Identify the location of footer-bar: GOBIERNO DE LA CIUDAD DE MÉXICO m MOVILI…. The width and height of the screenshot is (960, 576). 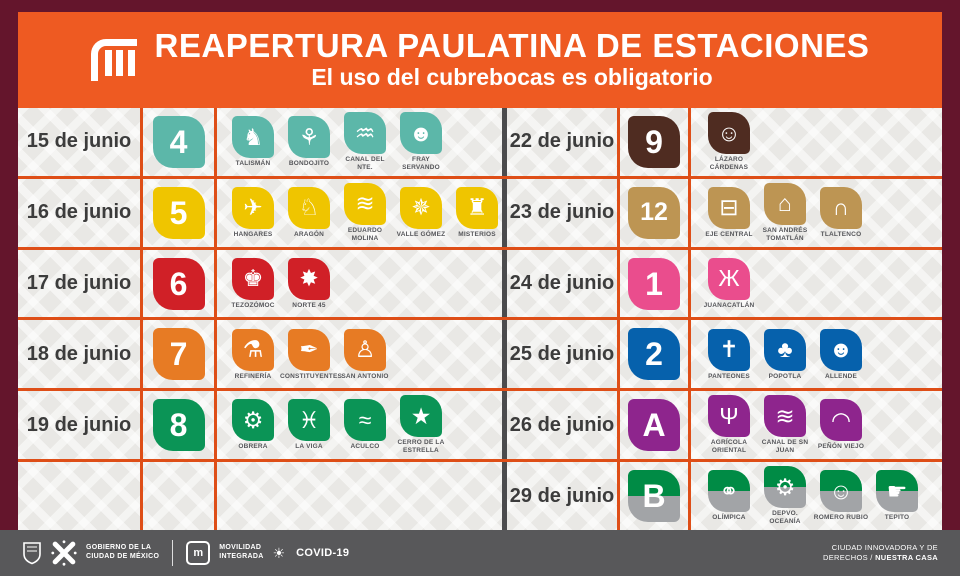
(480, 553).